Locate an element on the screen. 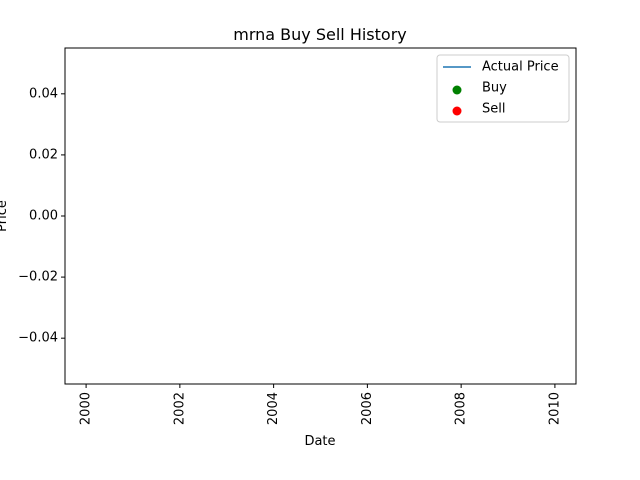 The height and width of the screenshot is (480, 640). legend-label: Actual Price is located at coordinates (520, 67).